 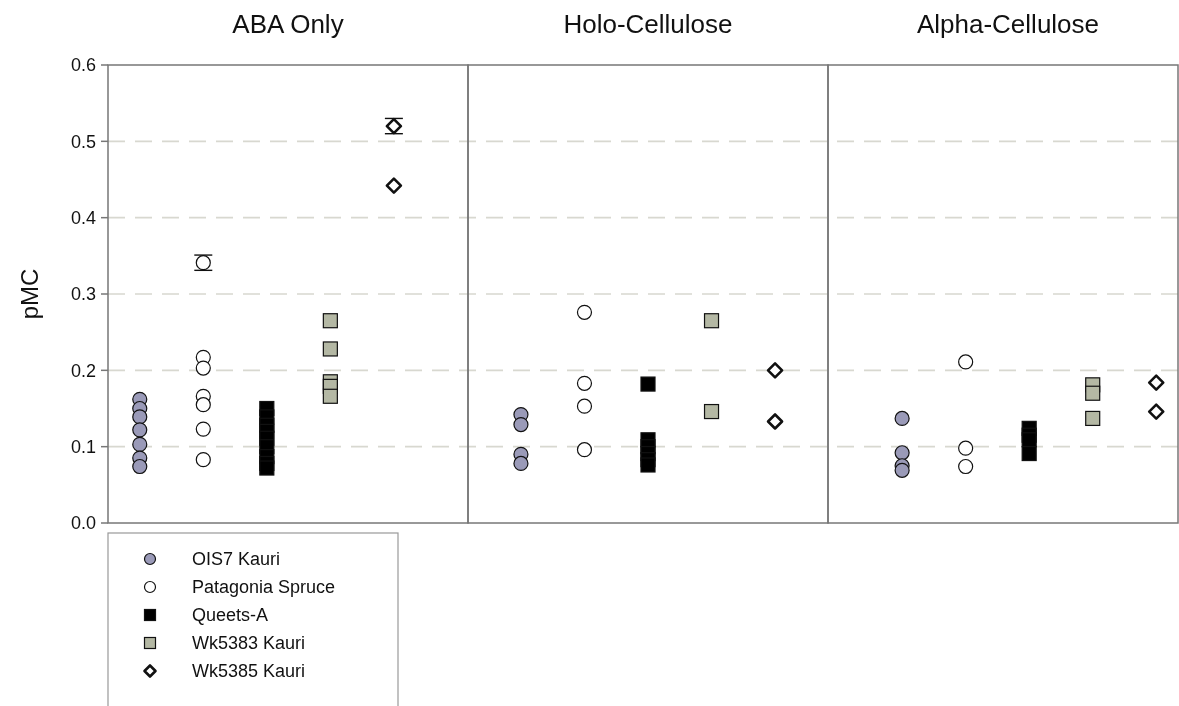 What do you see at coordinates (230, 615) in the screenshot?
I see `legend-label: Queets-A` at bounding box center [230, 615].